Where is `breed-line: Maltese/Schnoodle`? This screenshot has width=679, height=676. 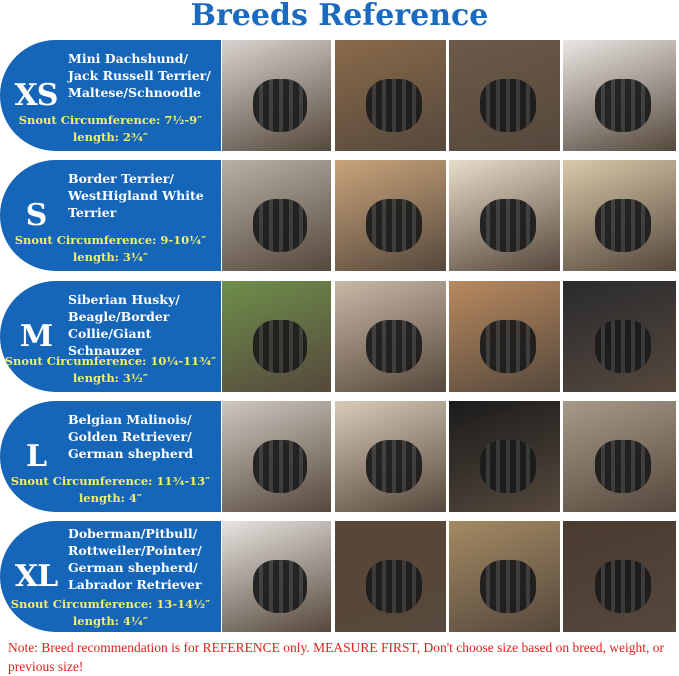 breed-line: Maltese/Schnoodle is located at coordinates (134, 92).